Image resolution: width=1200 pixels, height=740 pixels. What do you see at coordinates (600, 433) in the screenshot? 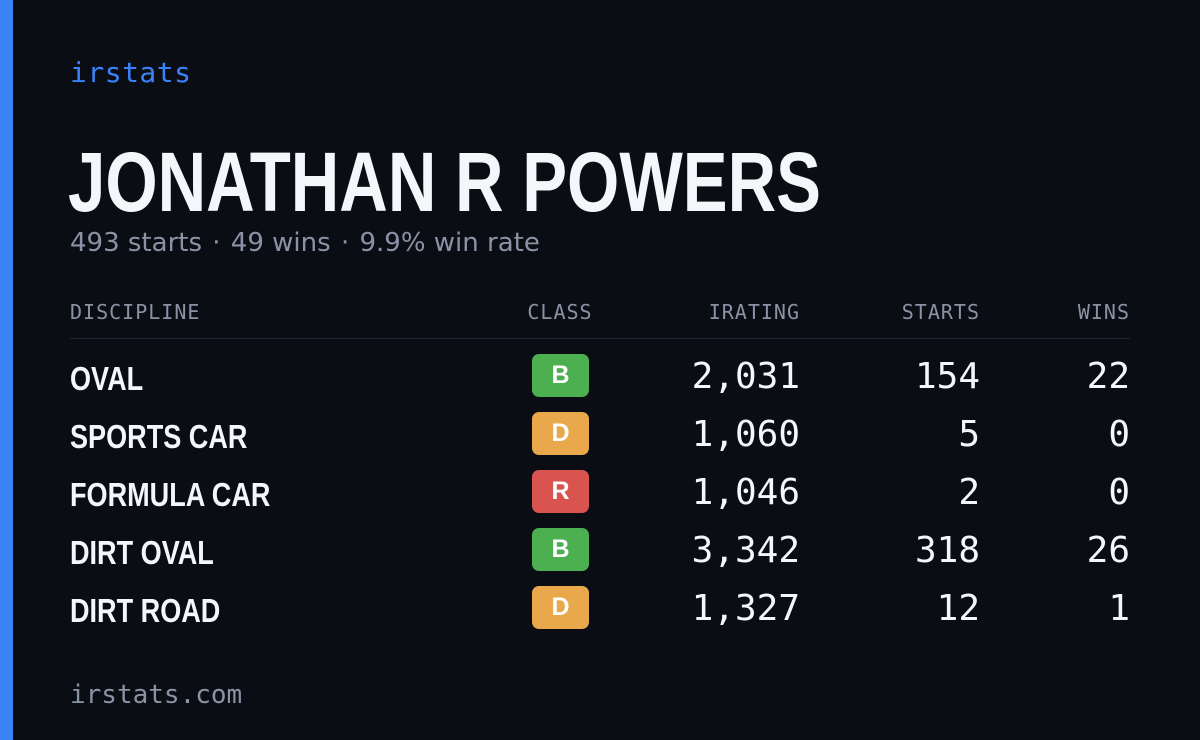
I see `table-row: SPORTS CAR D 1,060 5 0` at bounding box center [600, 433].